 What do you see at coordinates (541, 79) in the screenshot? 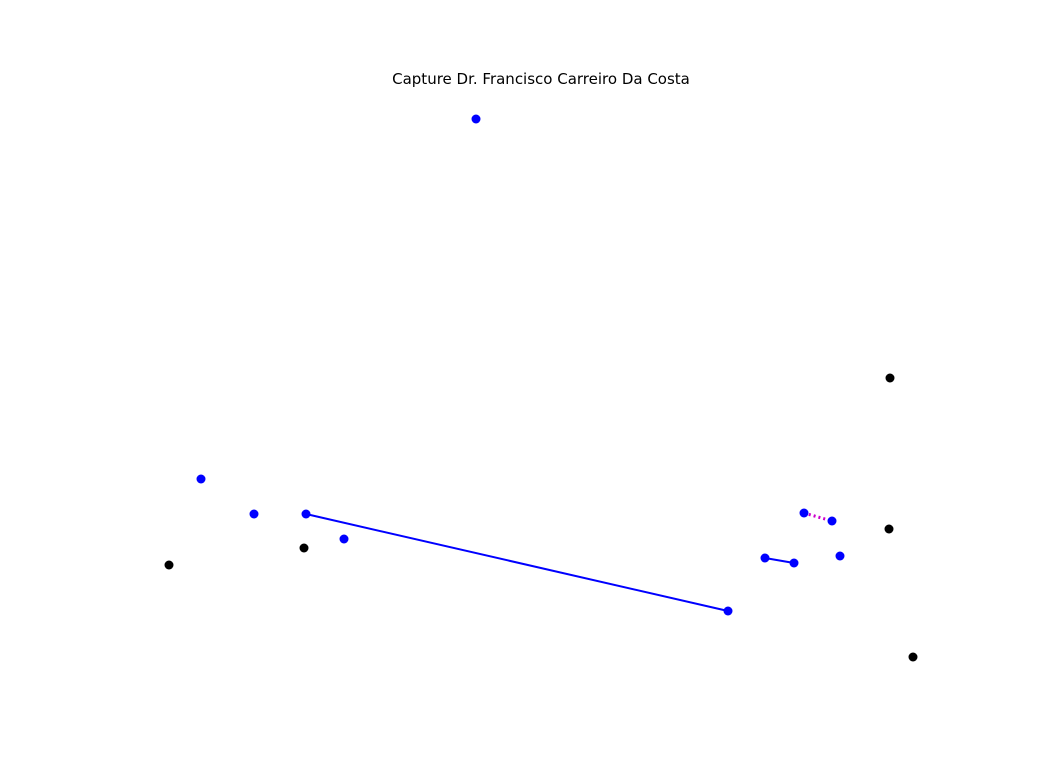
I see `chart-title: Capture Dr. Francisco Carreiro Da Costa` at bounding box center [541, 79].